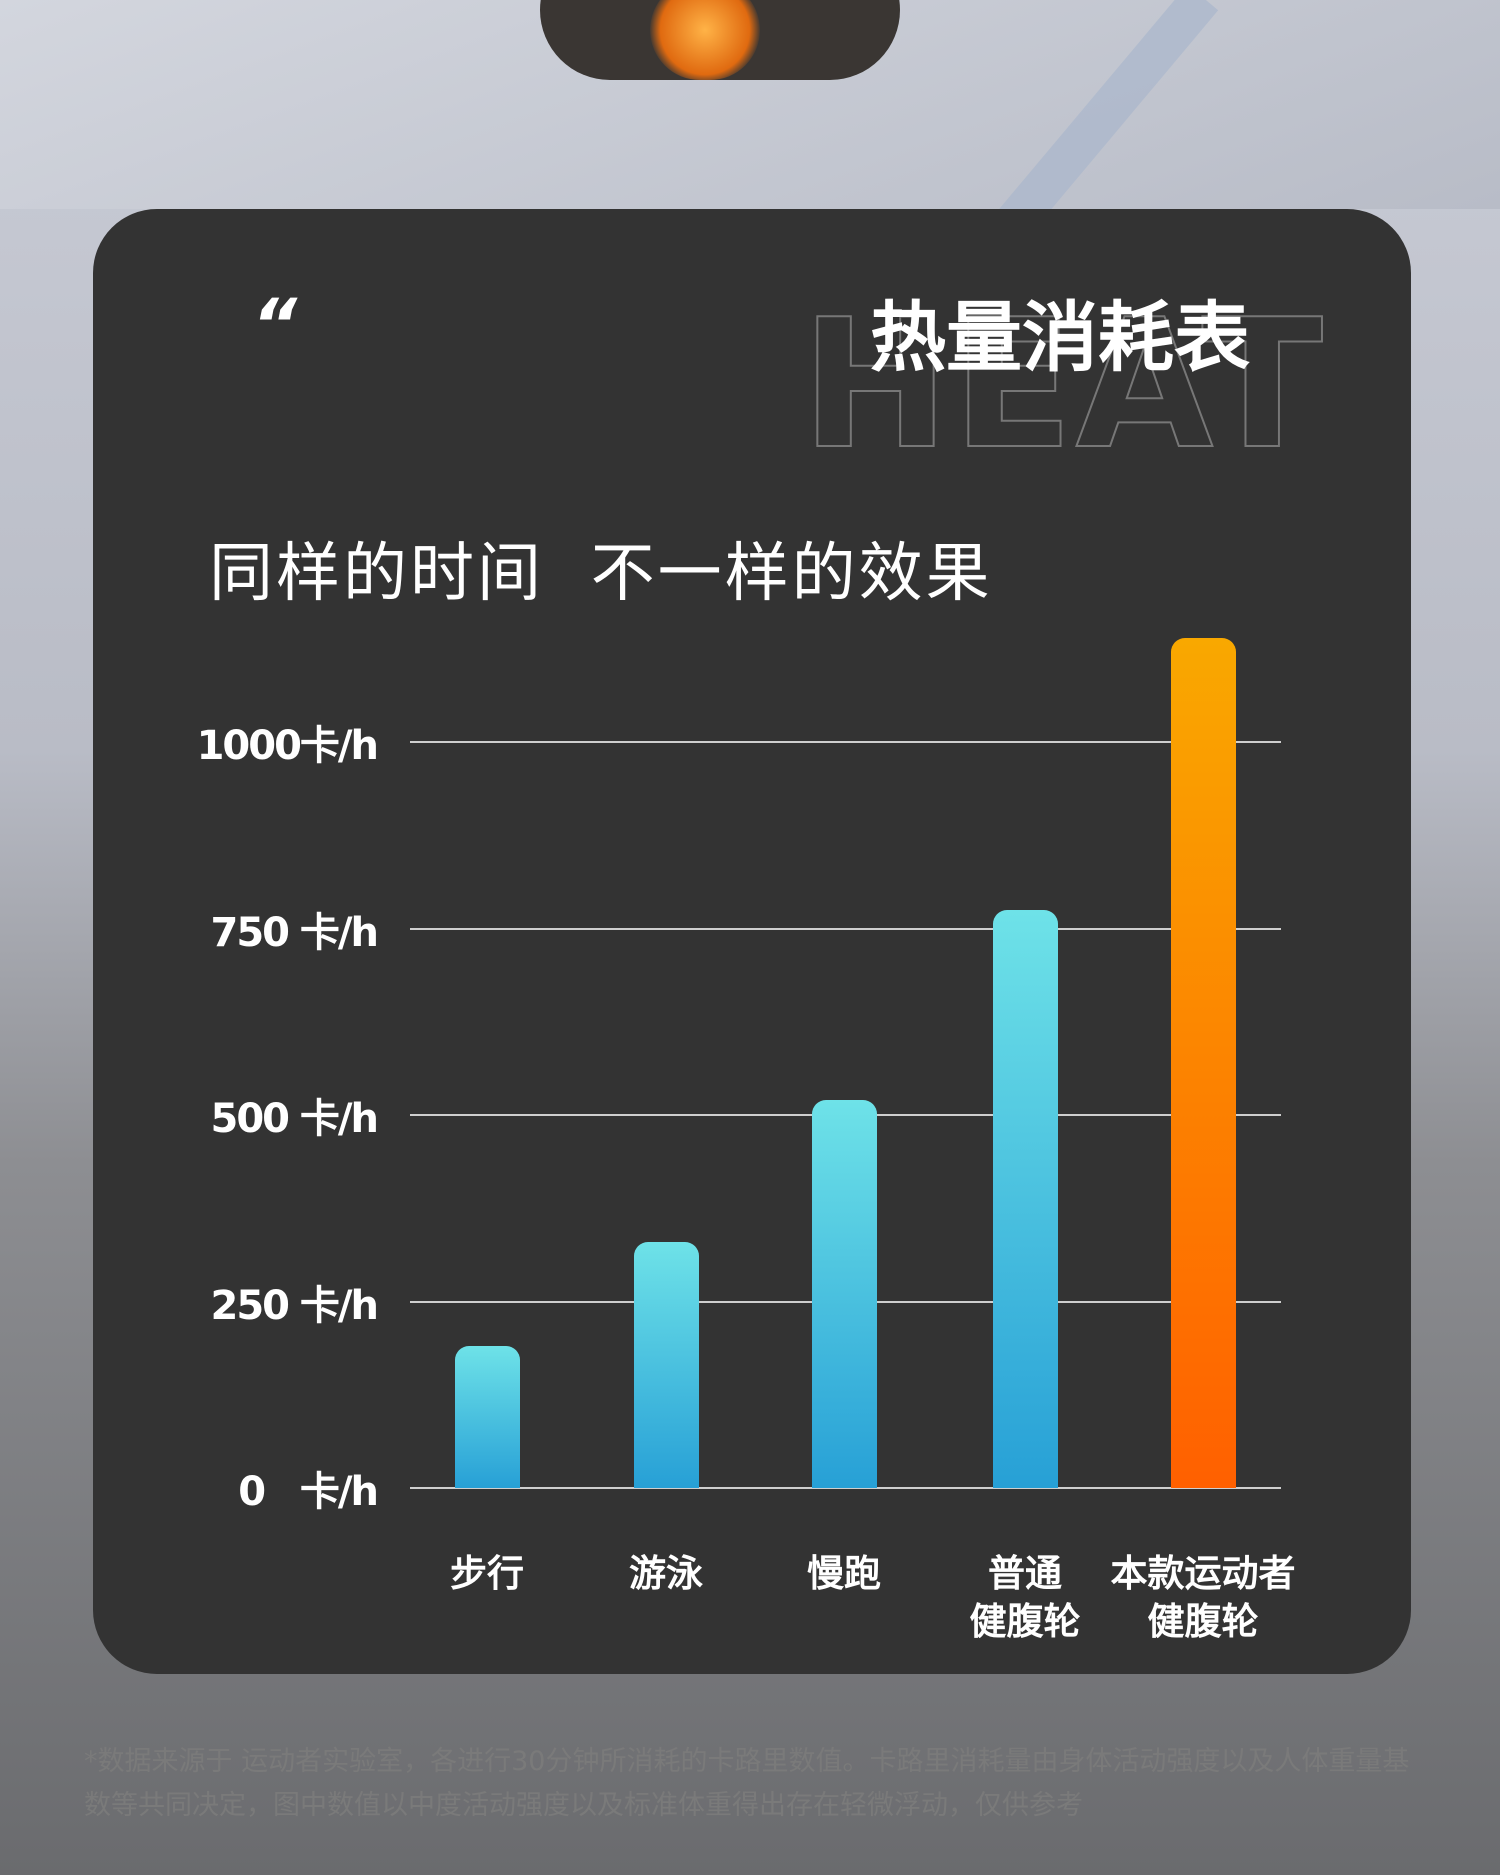 The width and height of the screenshot is (1500, 1875). I want to click on quote-mark: “, so click(275, 325).